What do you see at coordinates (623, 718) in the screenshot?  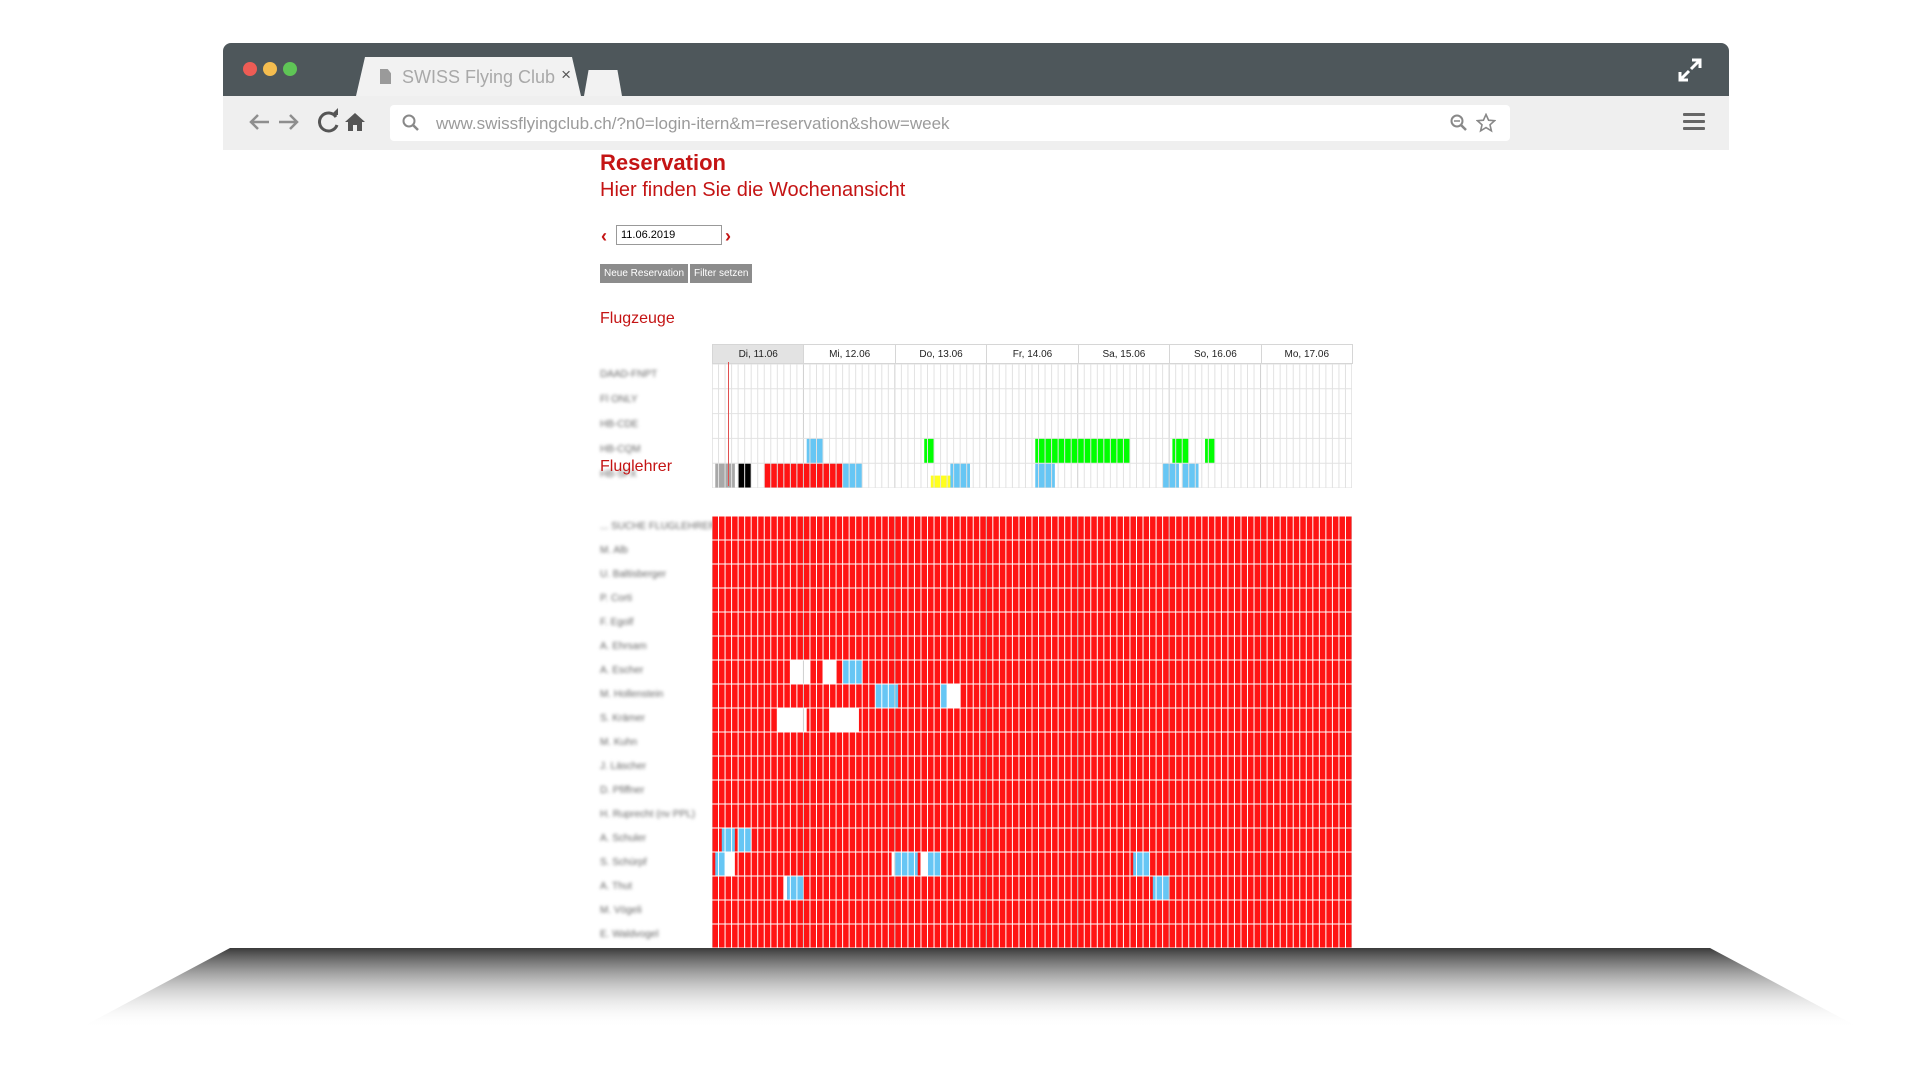 I see `row-label: S. Krämer` at bounding box center [623, 718].